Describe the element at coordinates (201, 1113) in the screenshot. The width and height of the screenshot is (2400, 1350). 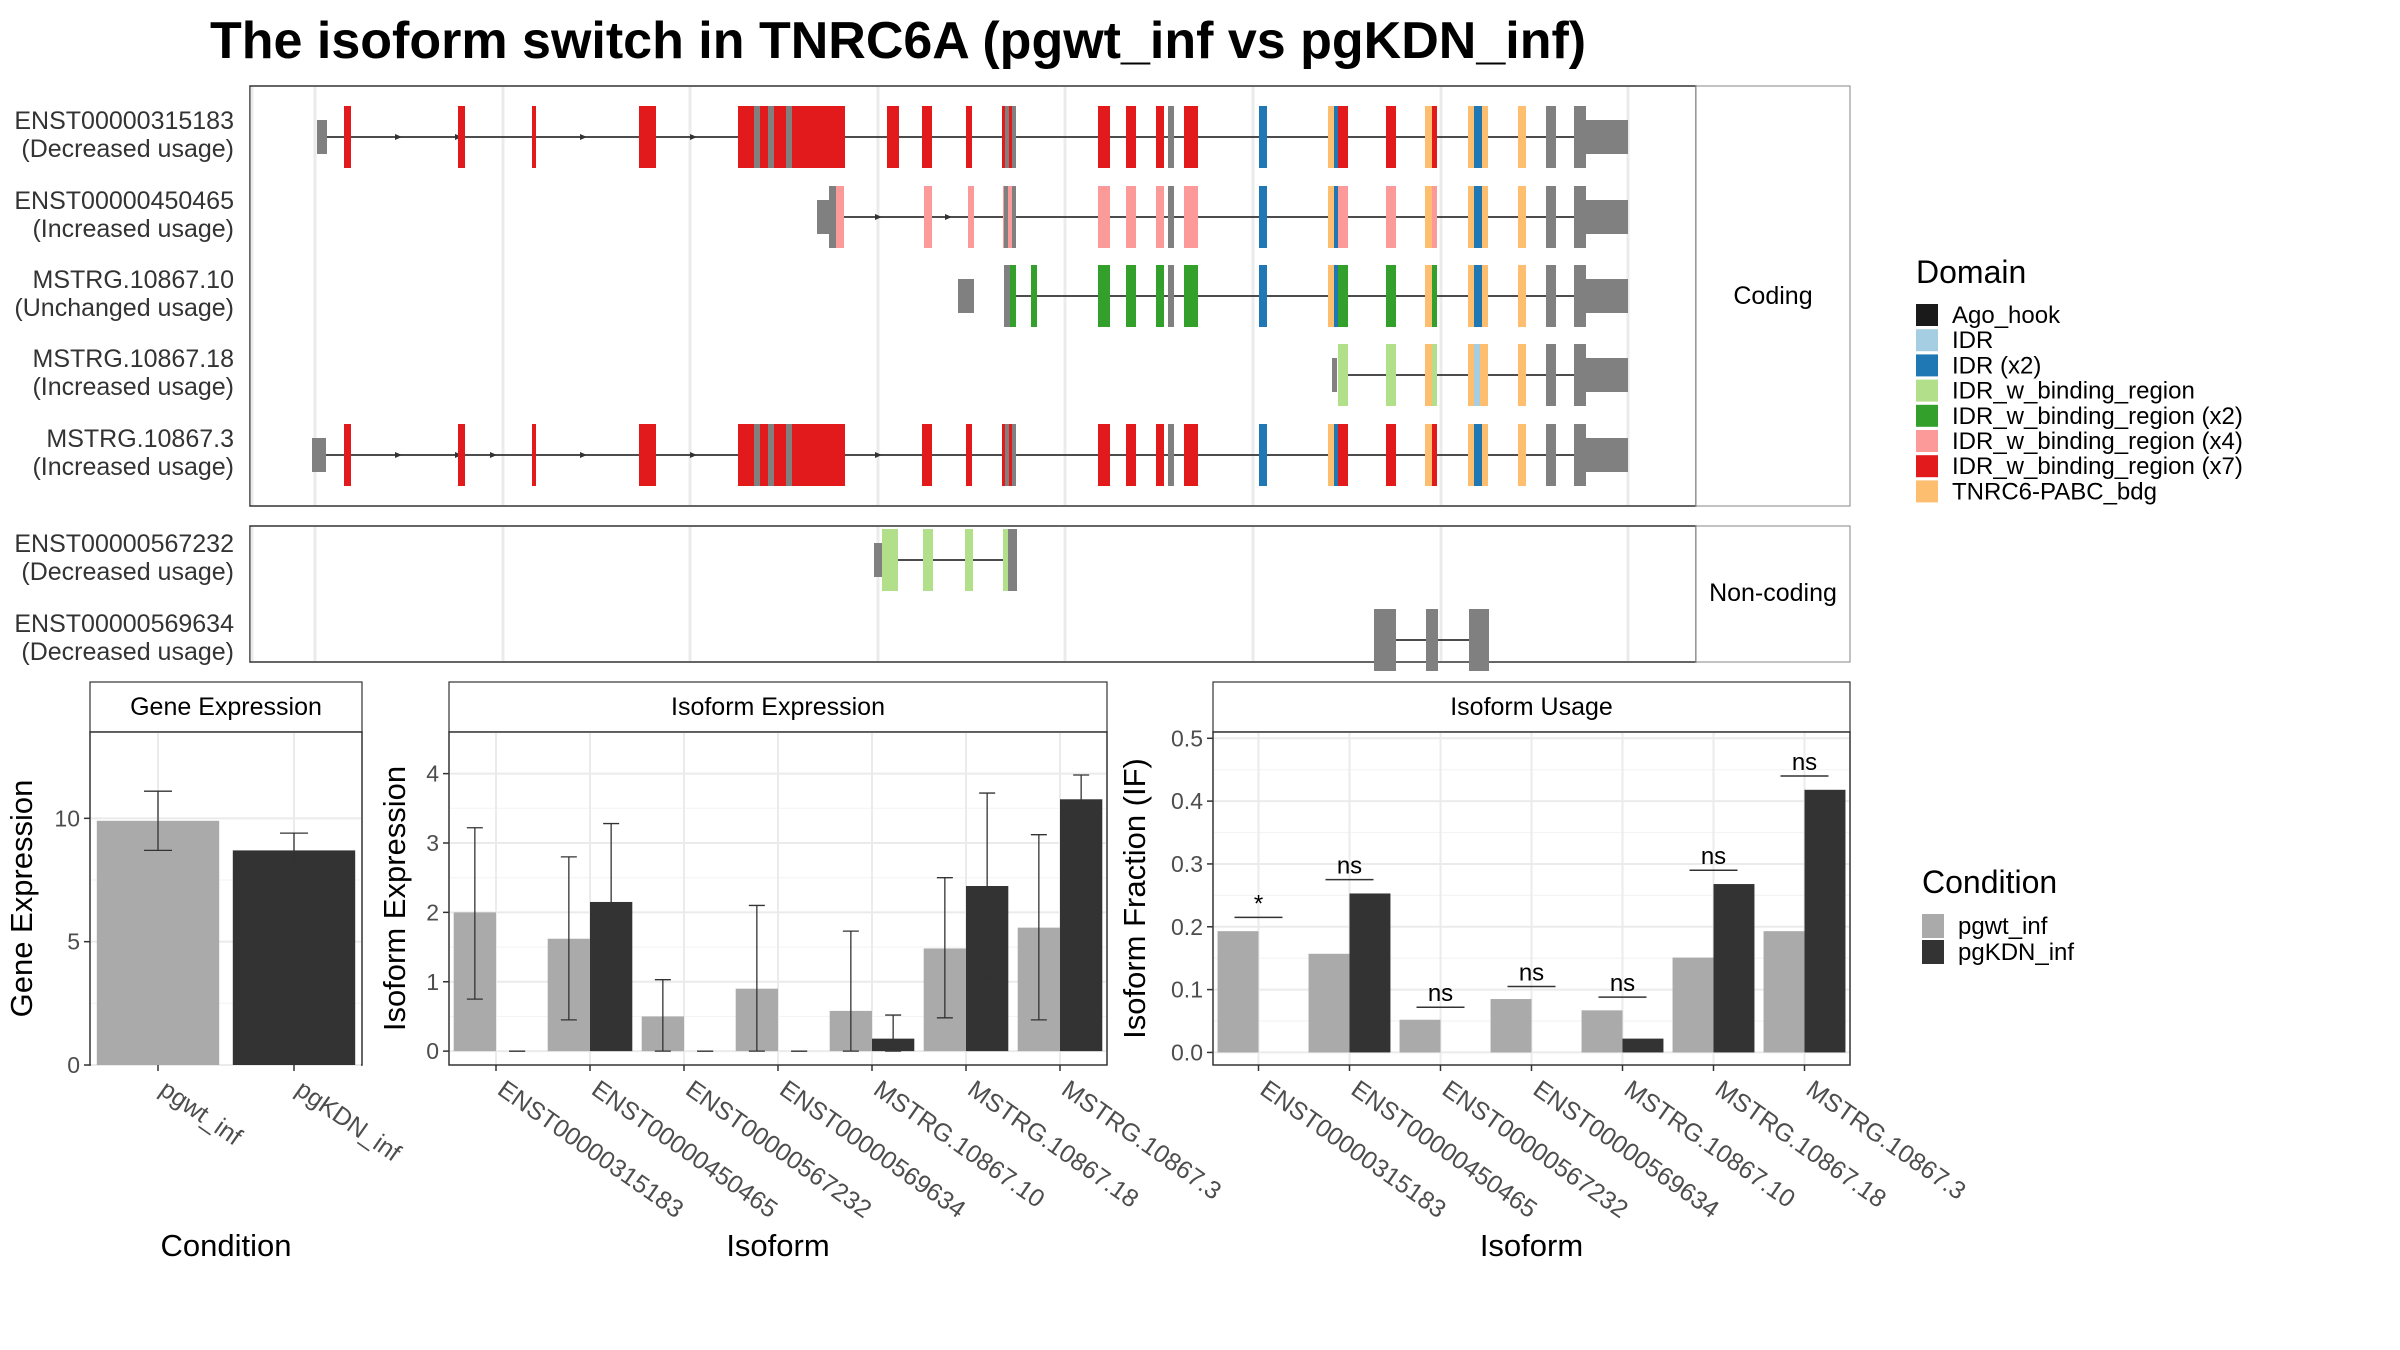
I see `x-tick-label: pgwt_inf` at that location.